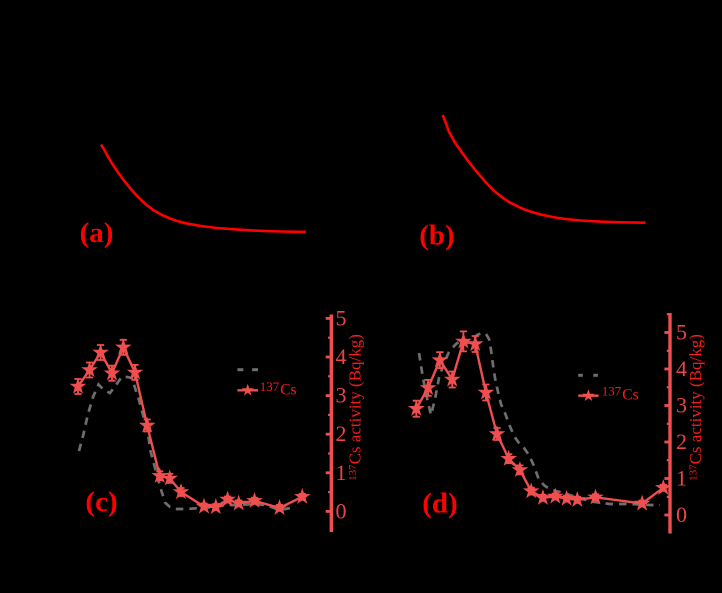 Image resolution: width=722 pixels, height=593 pixels. What do you see at coordinates (439, 504) in the screenshot?
I see `svg-text: (d)` at bounding box center [439, 504].